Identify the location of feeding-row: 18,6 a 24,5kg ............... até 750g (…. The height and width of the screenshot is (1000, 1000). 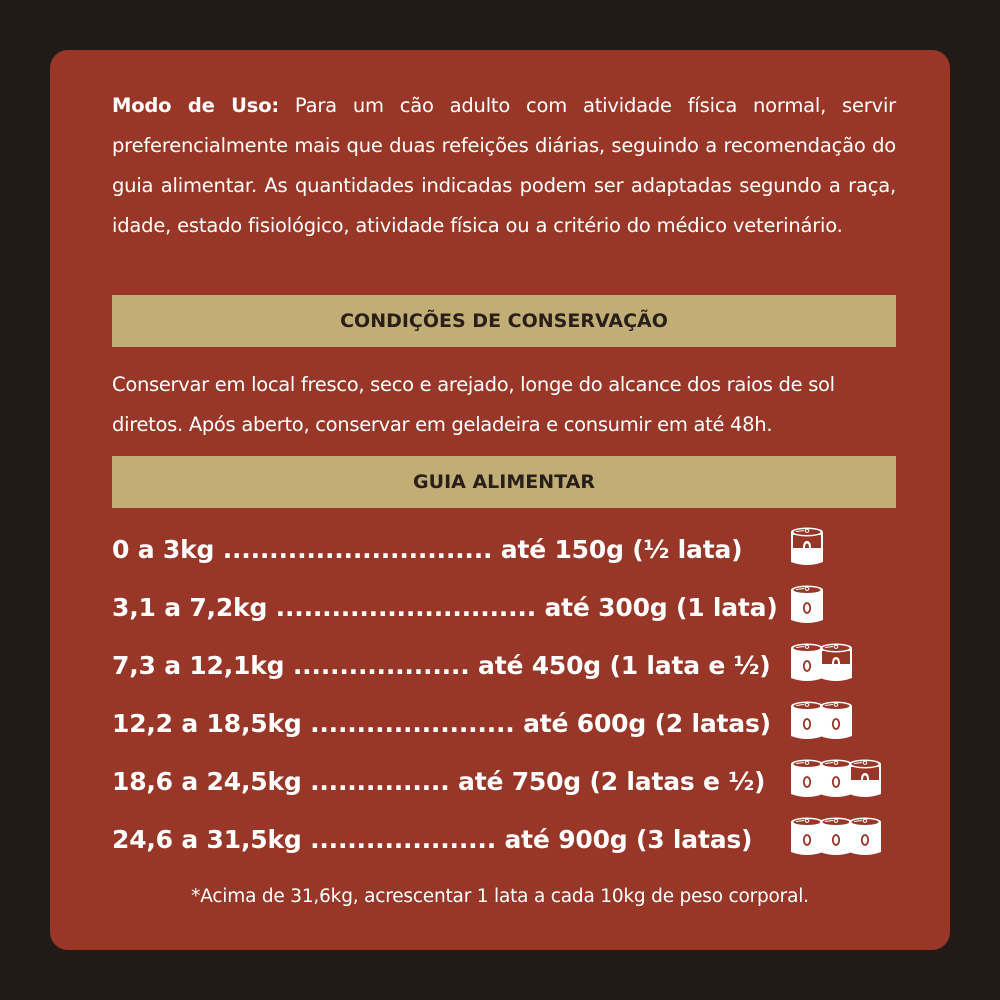
(512, 781).